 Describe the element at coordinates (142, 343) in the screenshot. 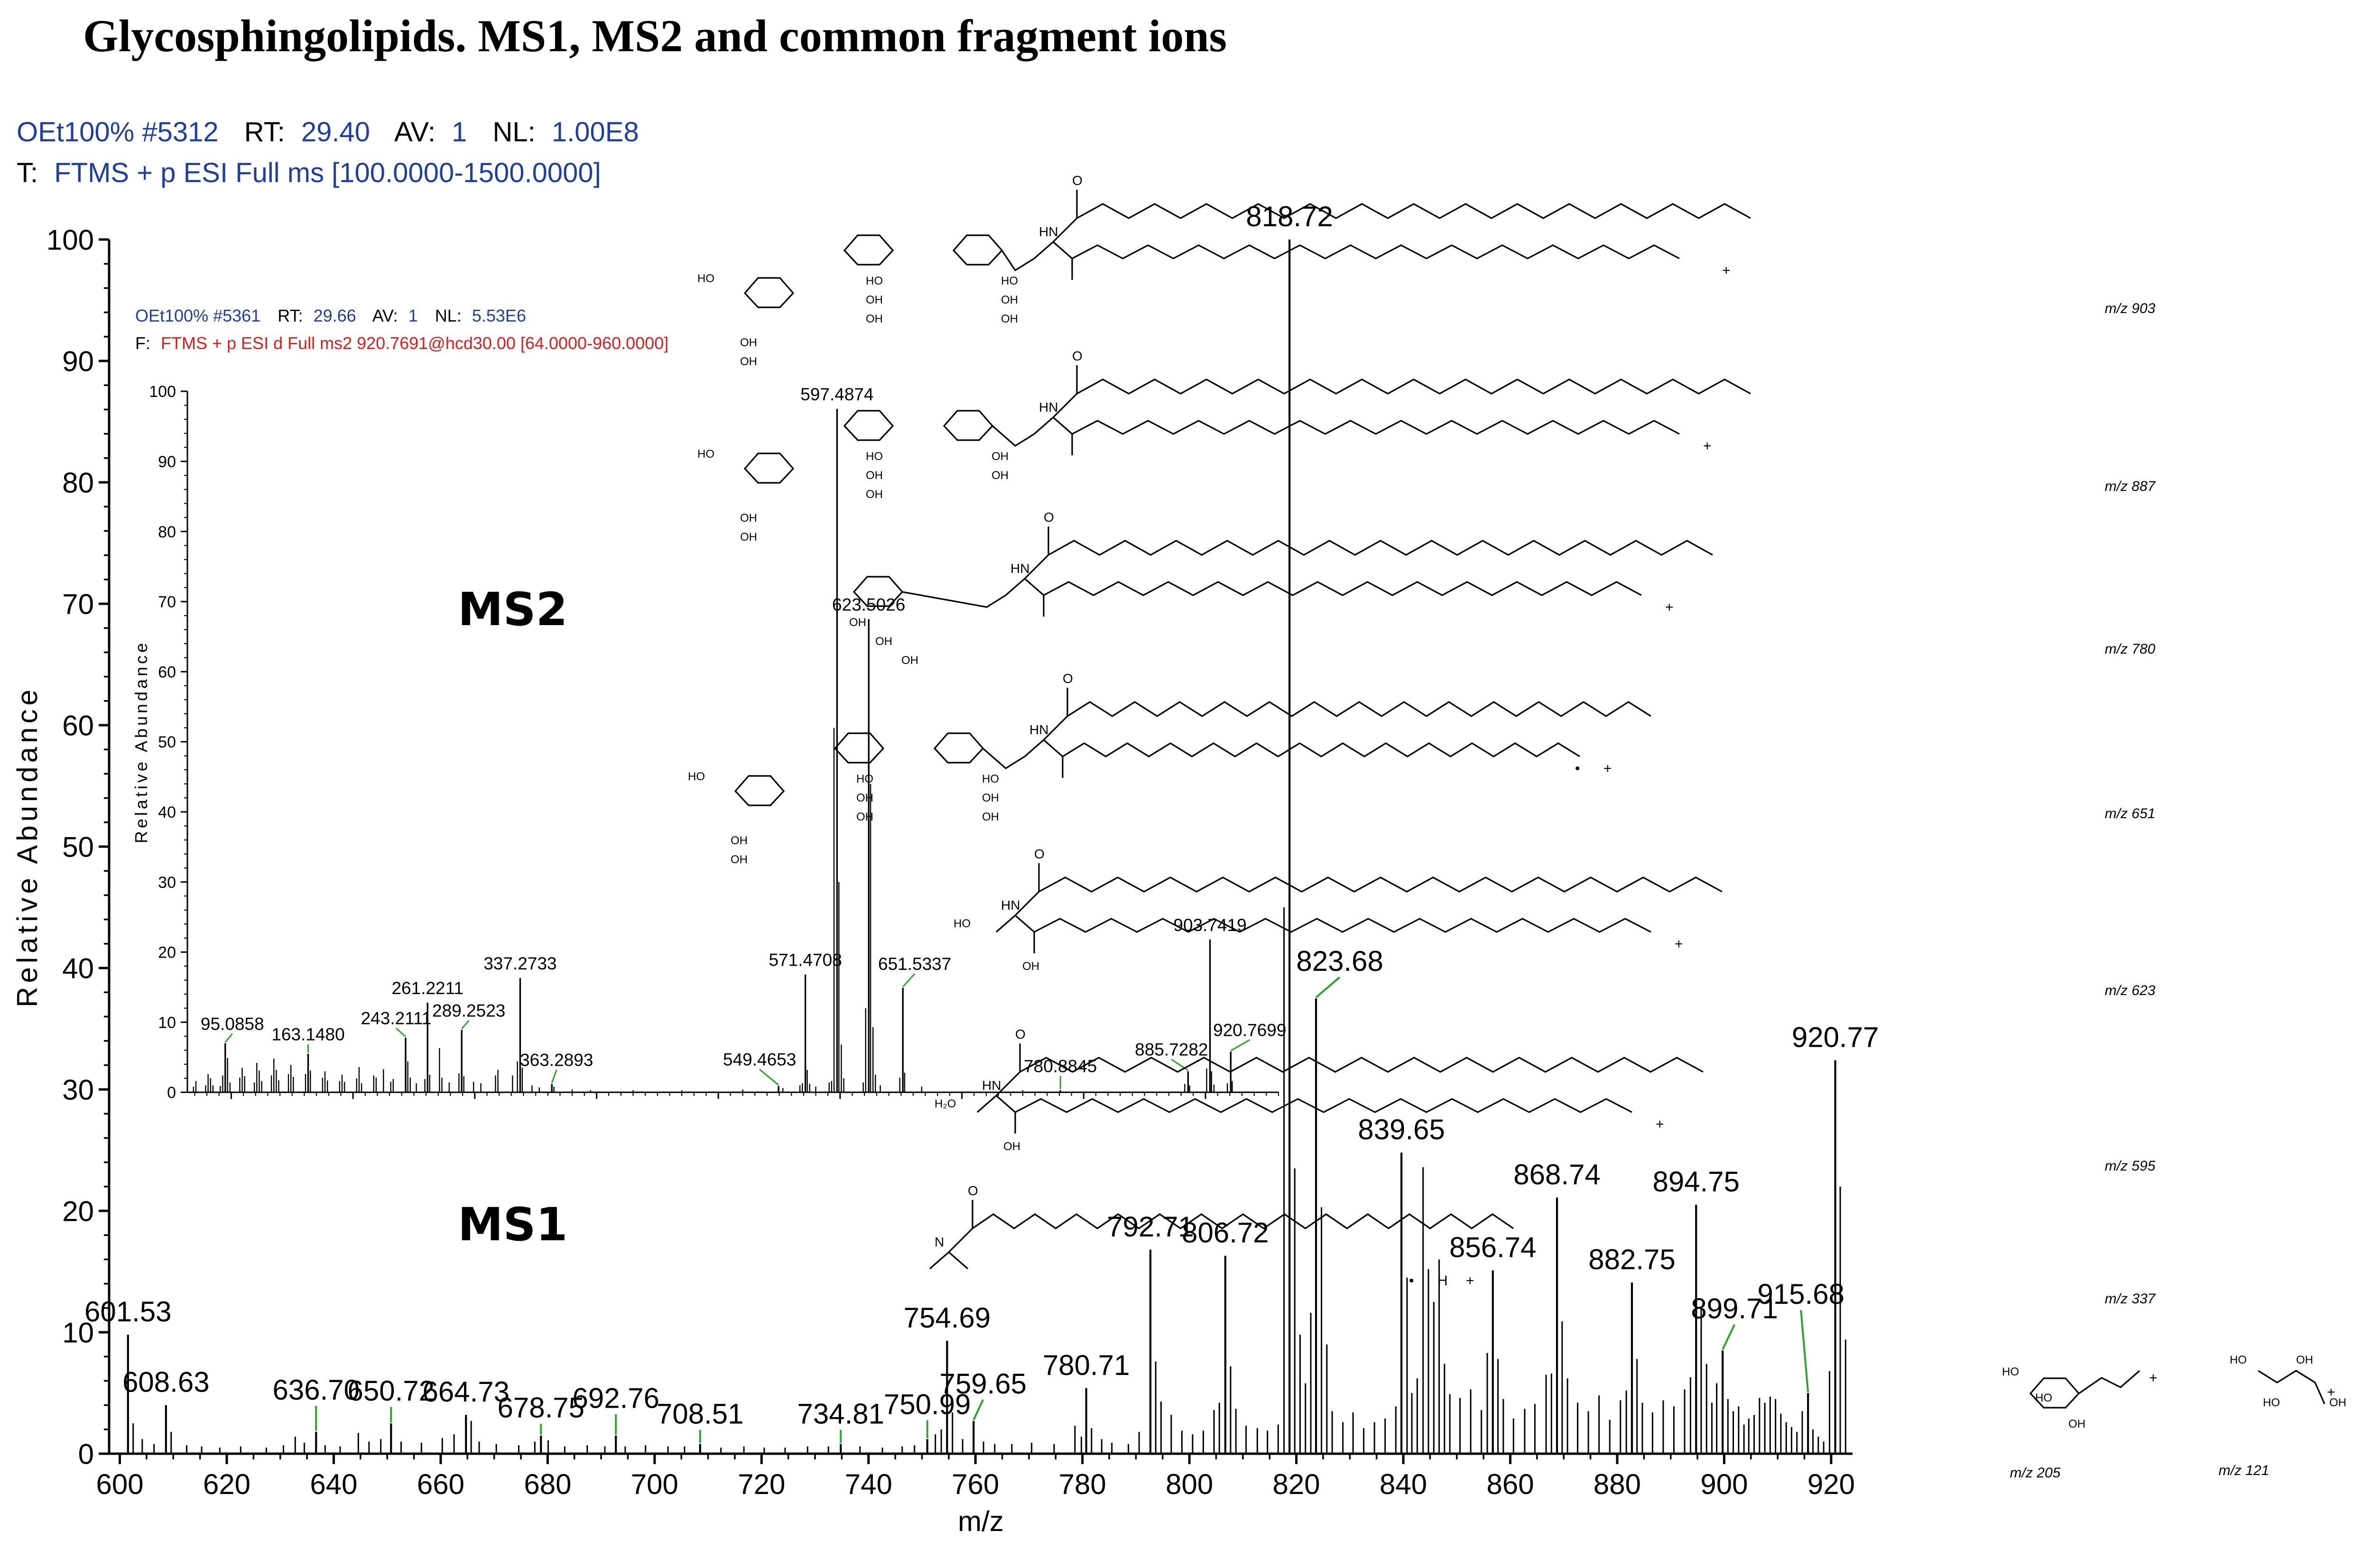

I see `ms2-filter-prefix: F:` at that location.